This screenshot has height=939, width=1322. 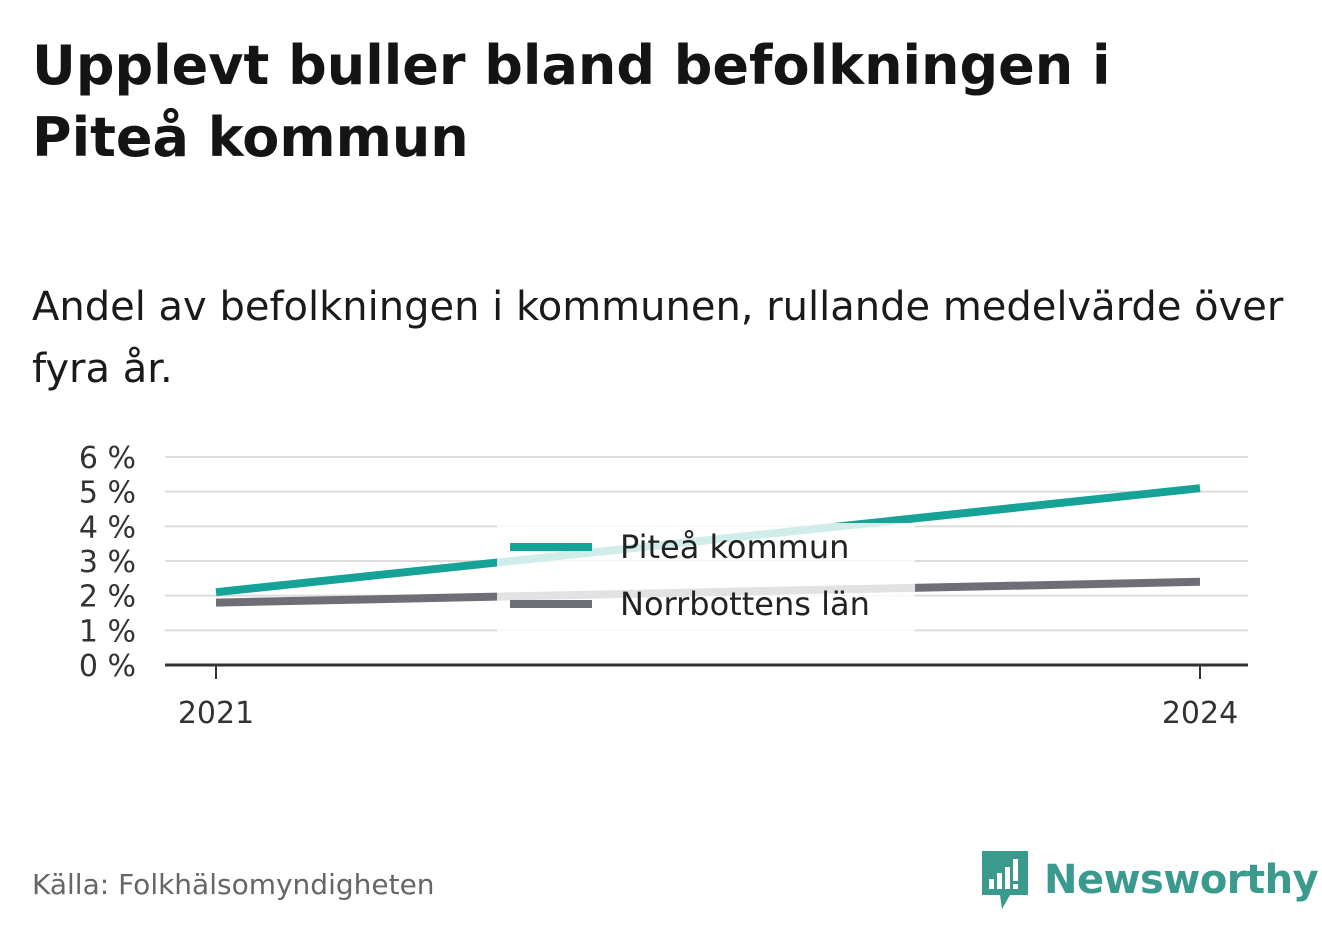 What do you see at coordinates (107, 527) in the screenshot?
I see `y-tick-label: 4 %` at bounding box center [107, 527].